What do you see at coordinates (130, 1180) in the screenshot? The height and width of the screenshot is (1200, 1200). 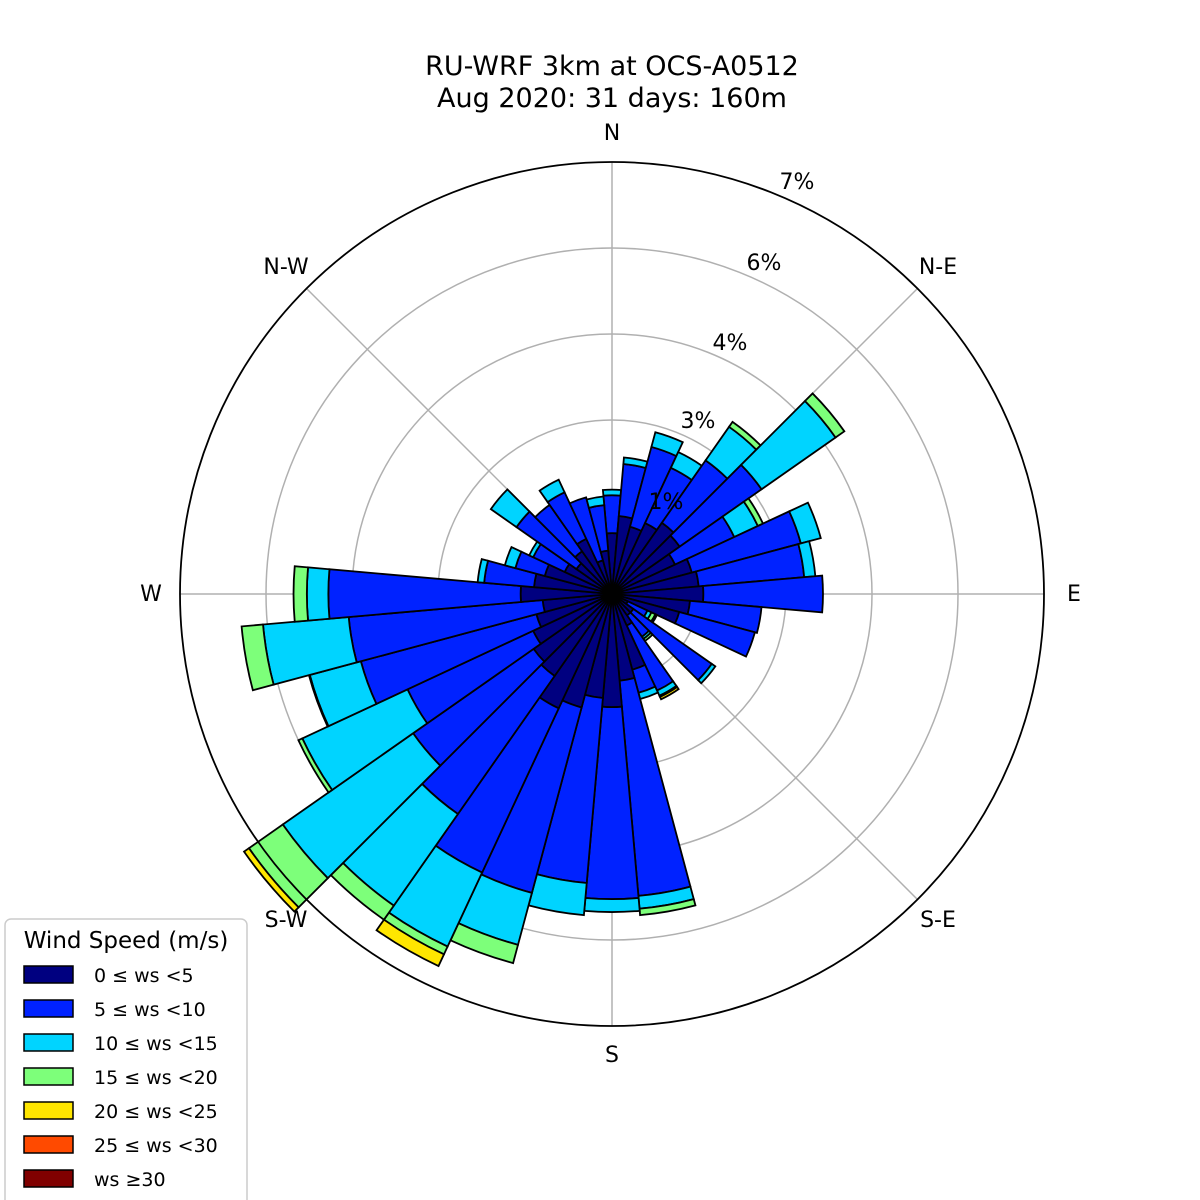 I see `legend-label: ws ≥30` at bounding box center [130, 1180].